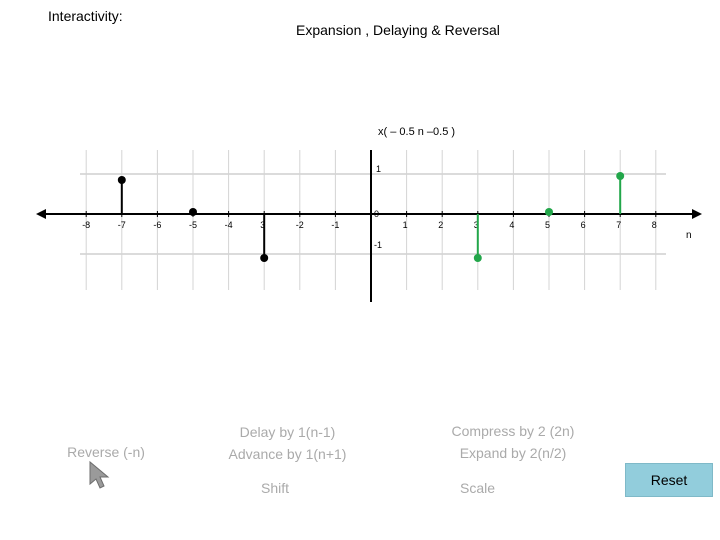  What do you see at coordinates (376, 214) in the screenshot?
I see `x-tick-label: 0` at bounding box center [376, 214].